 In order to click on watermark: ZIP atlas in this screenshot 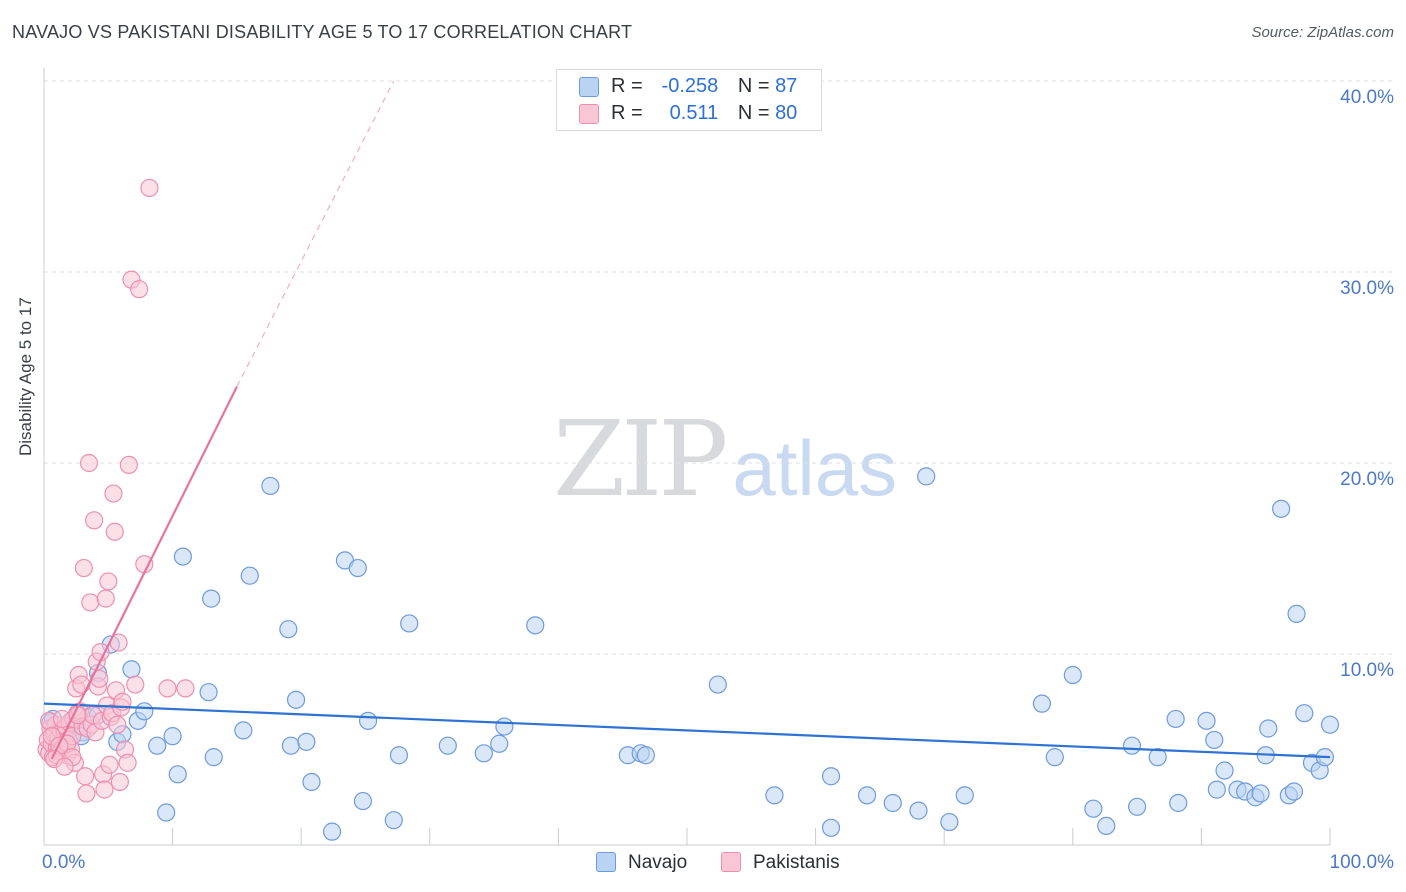, I will do `click(725, 459)`.